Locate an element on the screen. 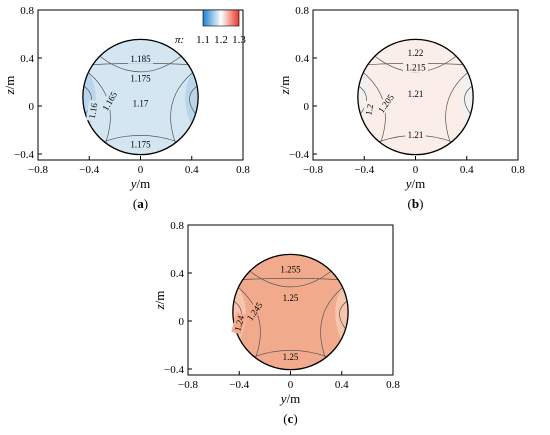 This screenshot has width=550, height=435. contour-label: 1.185 is located at coordinates (140, 58).